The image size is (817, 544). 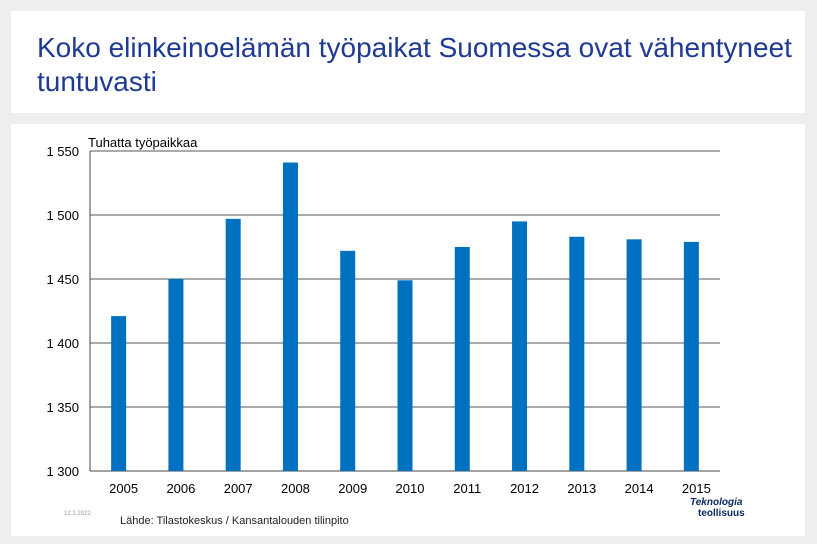 What do you see at coordinates (467, 488) in the screenshot?
I see `x-tick-label: 2011` at bounding box center [467, 488].